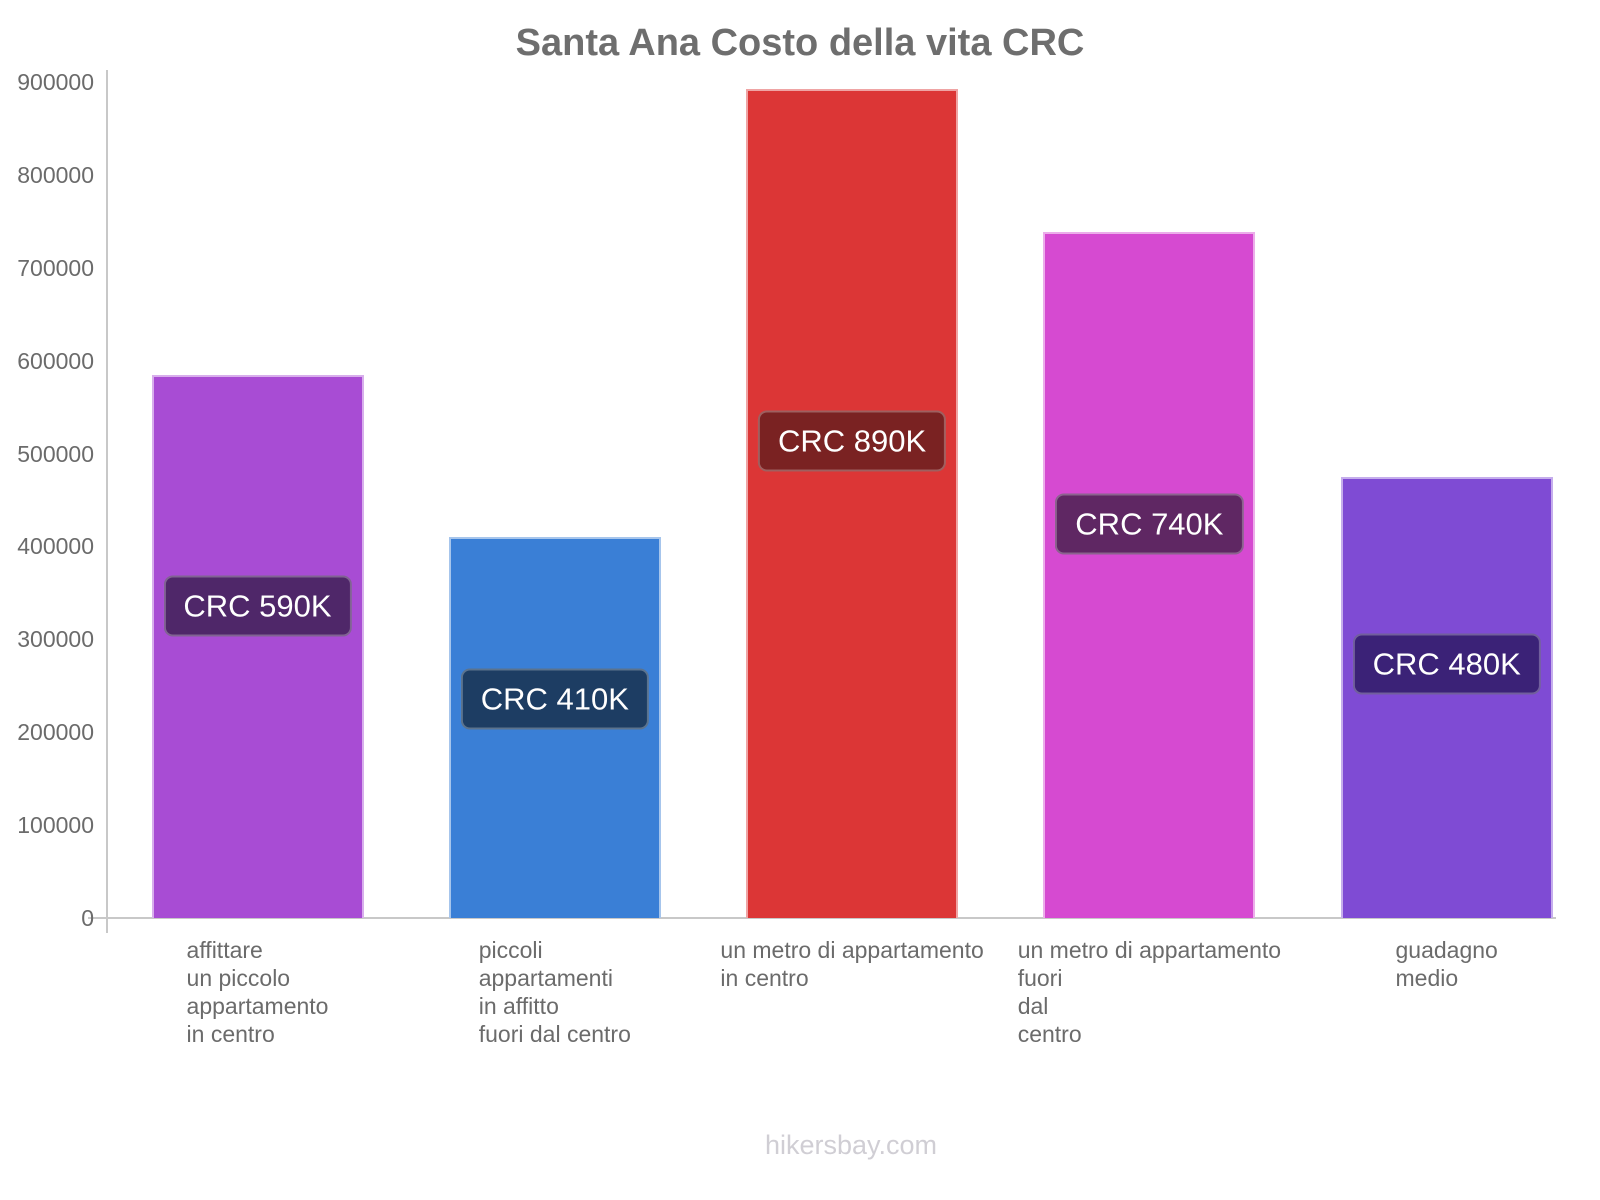  What do you see at coordinates (545, 978) in the screenshot?
I see `x-axis-category-line: appartamenti` at bounding box center [545, 978].